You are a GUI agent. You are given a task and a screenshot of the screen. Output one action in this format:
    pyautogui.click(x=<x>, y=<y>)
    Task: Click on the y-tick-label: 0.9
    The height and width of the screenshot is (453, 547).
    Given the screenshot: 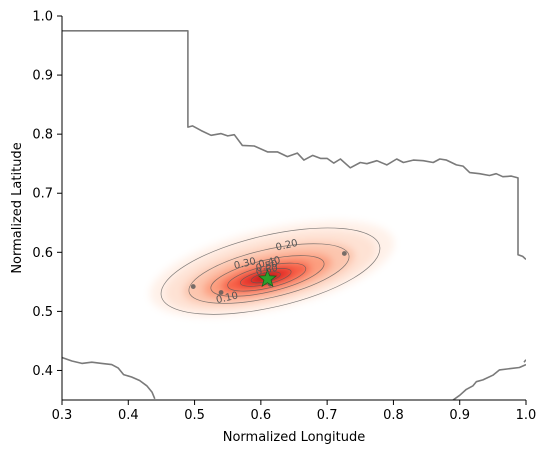 What is the action you would take?
    pyautogui.click(x=42, y=76)
    